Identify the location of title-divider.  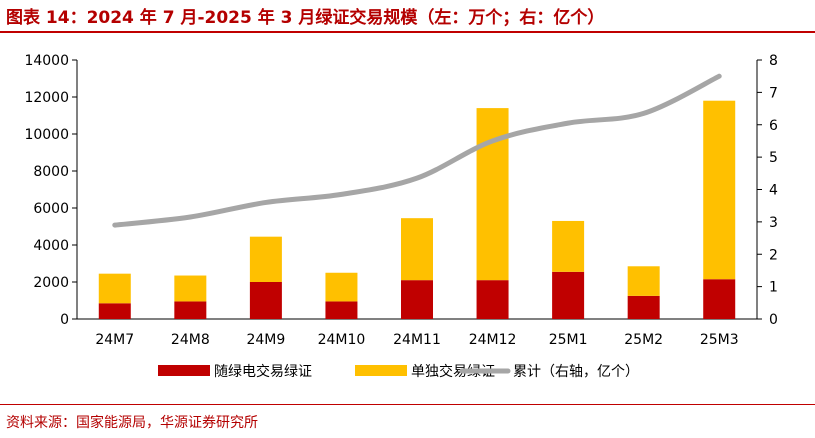
(407, 32).